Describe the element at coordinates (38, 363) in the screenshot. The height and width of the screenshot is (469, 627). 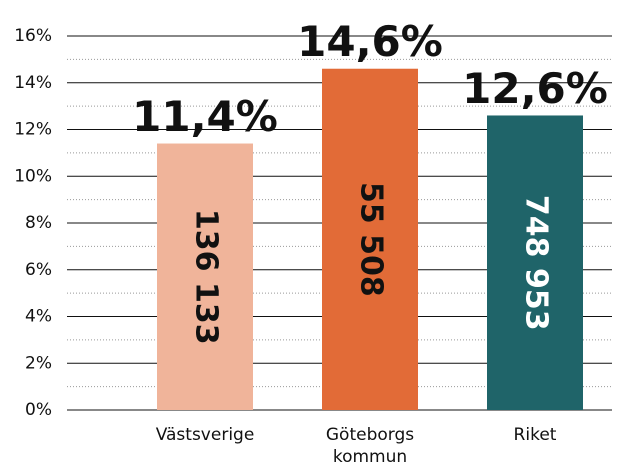
I see `y-tick-label: 2%` at that location.